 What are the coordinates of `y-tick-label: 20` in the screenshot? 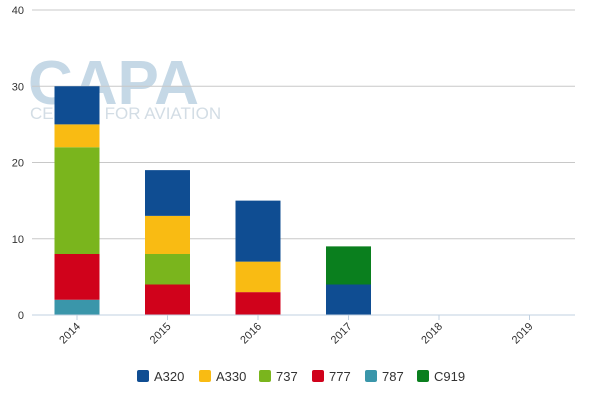 It's located at (18, 164).